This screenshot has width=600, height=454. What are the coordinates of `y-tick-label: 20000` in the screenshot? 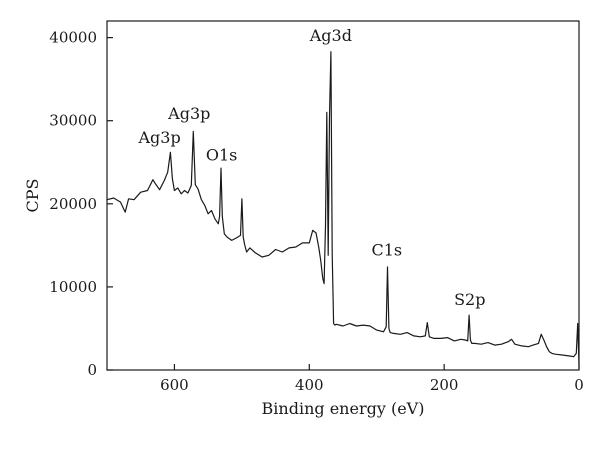 It's located at (73, 204).